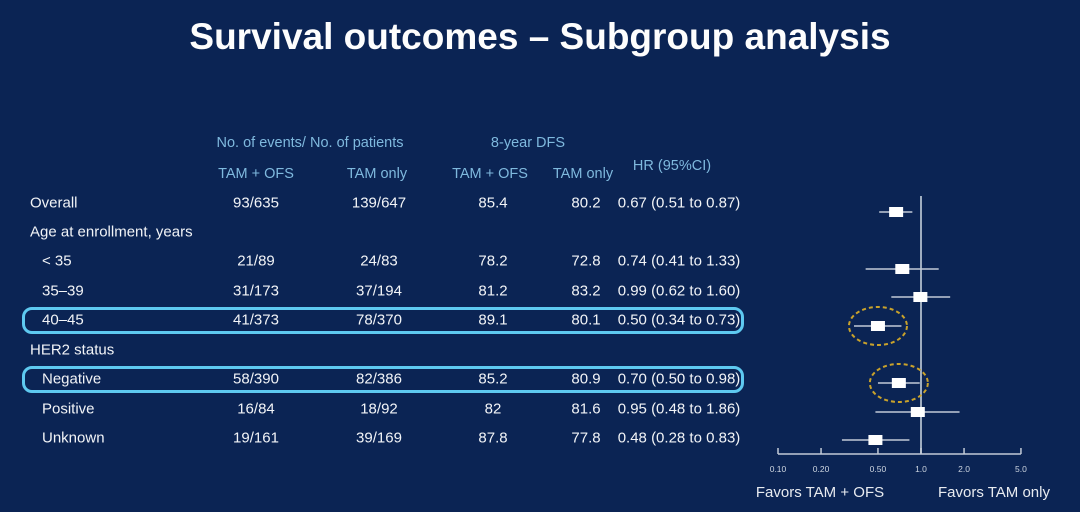 The image size is (1080, 512). I want to click on cell-label: Overall, so click(54, 203).